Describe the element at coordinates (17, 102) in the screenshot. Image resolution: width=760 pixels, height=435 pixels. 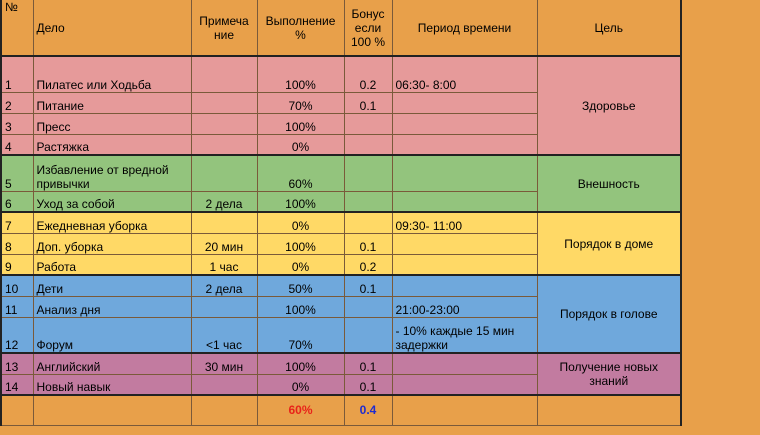
I see `row-num: 2` at that location.